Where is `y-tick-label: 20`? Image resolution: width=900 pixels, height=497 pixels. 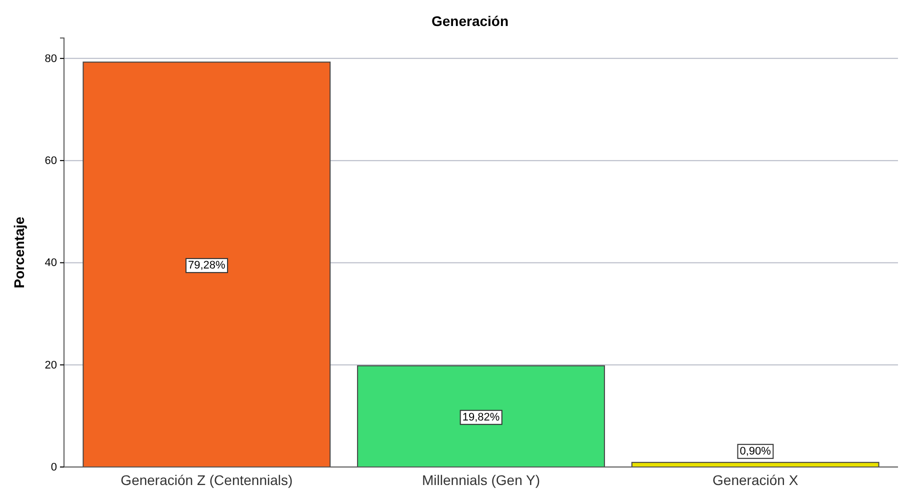
y-tick-label: 20 is located at coordinates (50, 365).